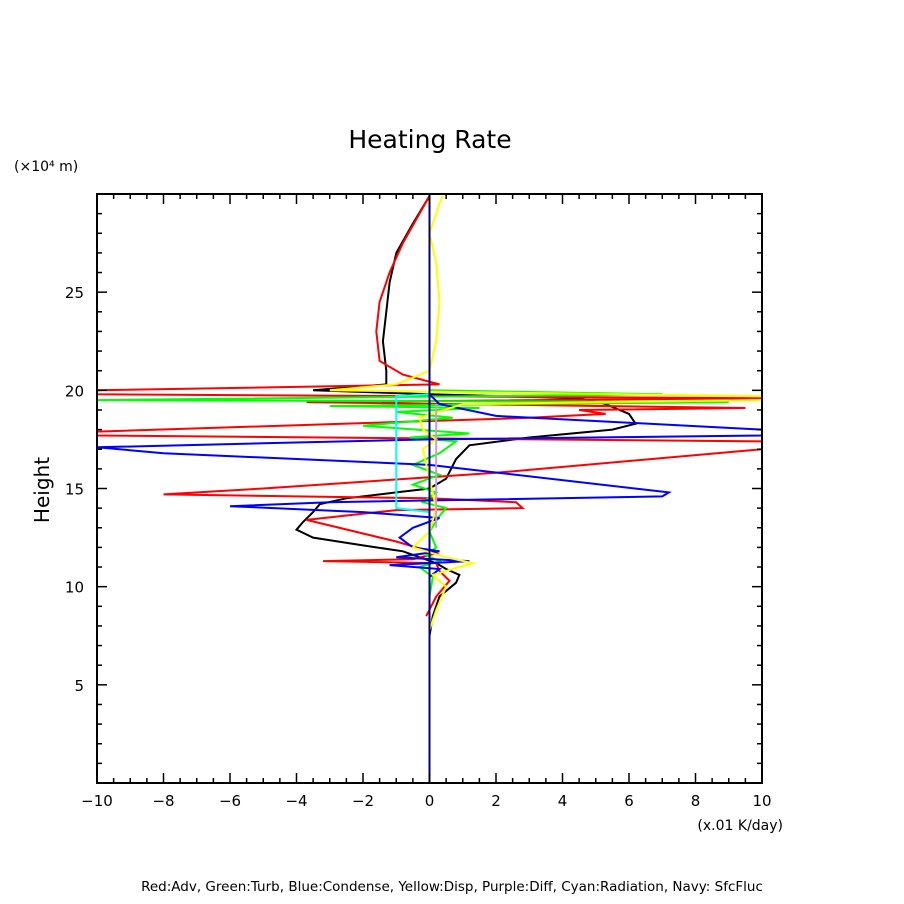 The width and height of the screenshot is (904, 904). What do you see at coordinates (429, 139) in the screenshot?
I see `chart-title: Heating Rate` at bounding box center [429, 139].